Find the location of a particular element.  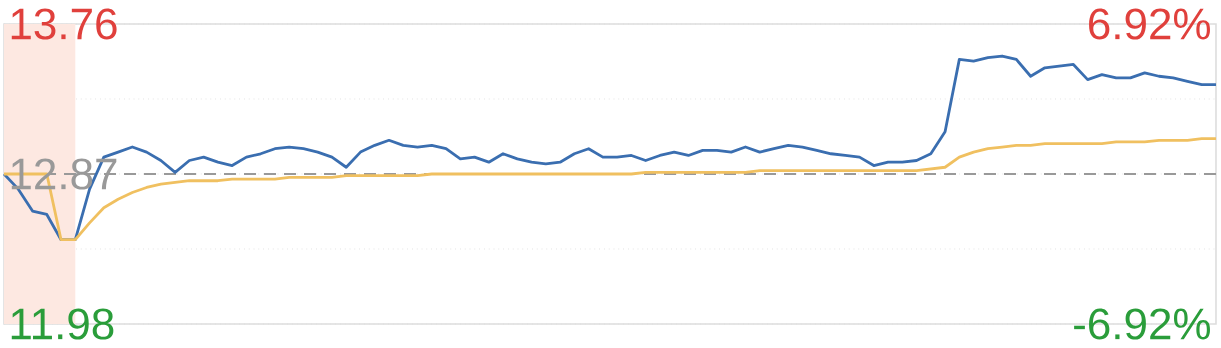

y-tick-label: 11.98 is located at coordinates (62, 324).